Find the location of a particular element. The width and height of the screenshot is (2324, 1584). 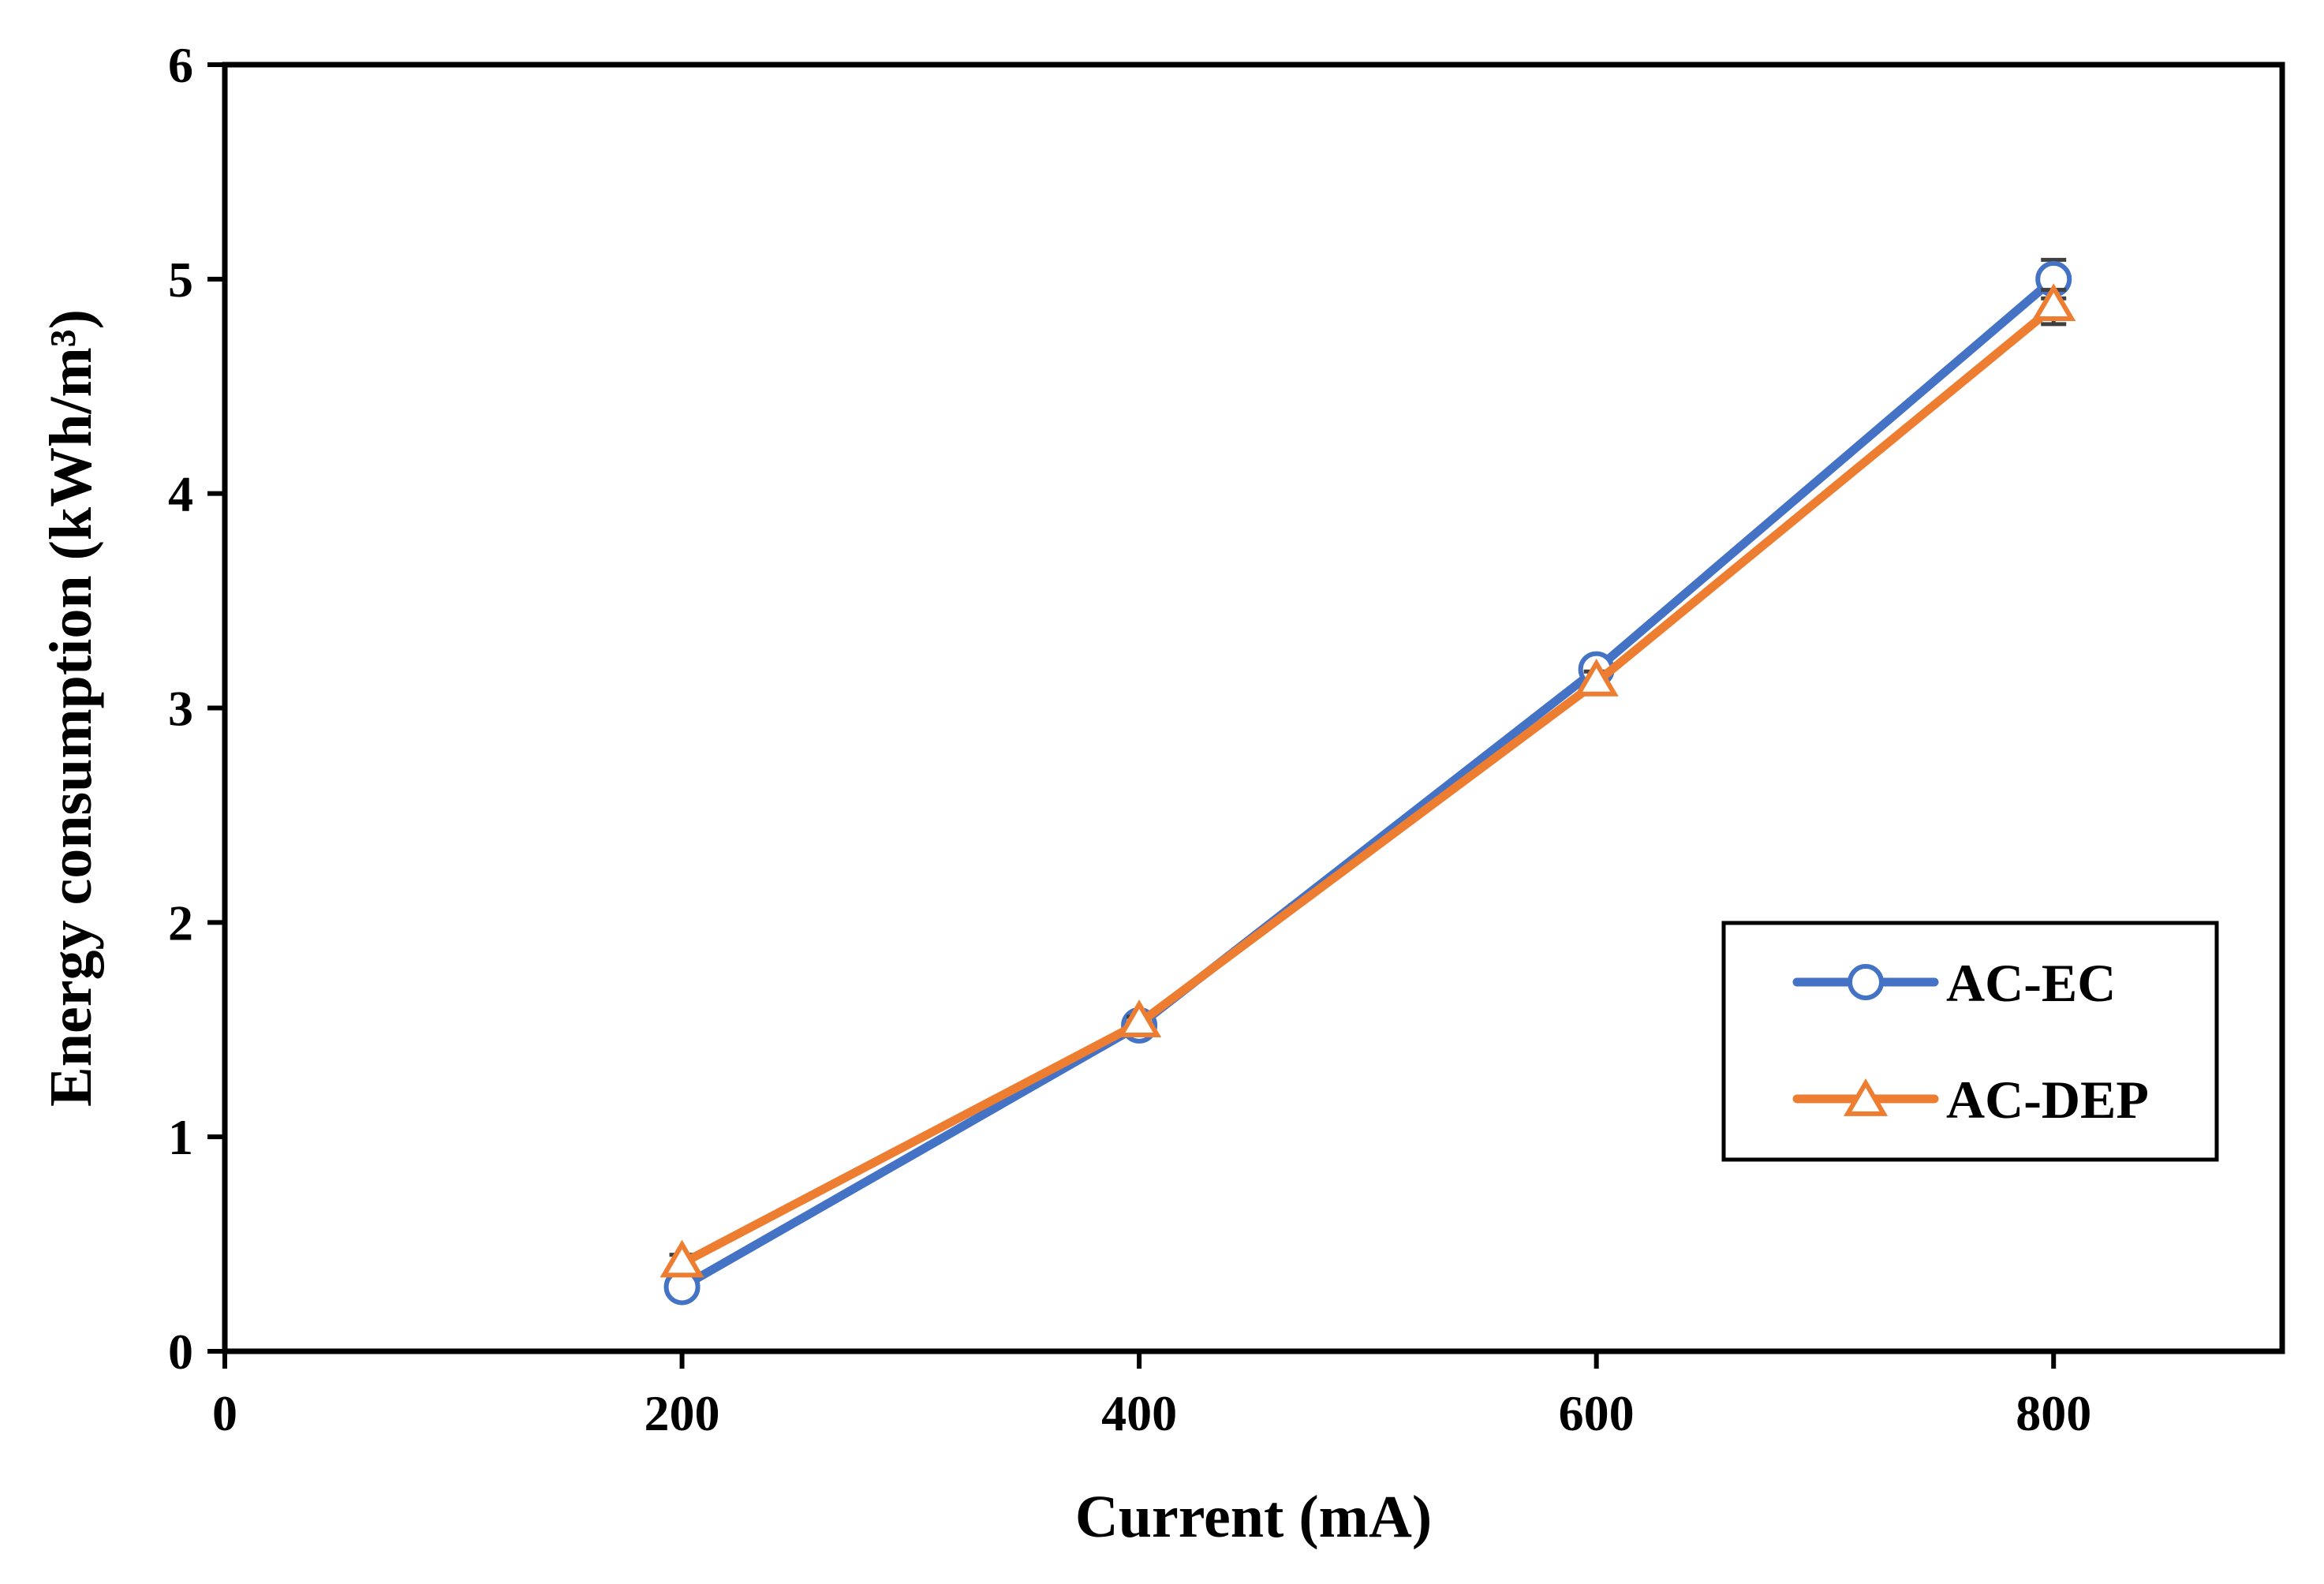

legend-item-ac-ec: AC-EC is located at coordinates (1954, 983).